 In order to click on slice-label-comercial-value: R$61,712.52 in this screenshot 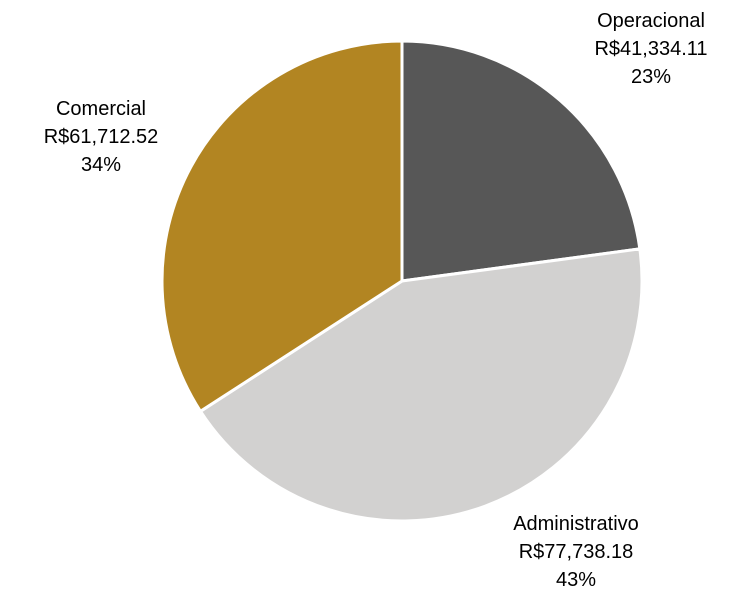, I will do `click(101, 137)`.